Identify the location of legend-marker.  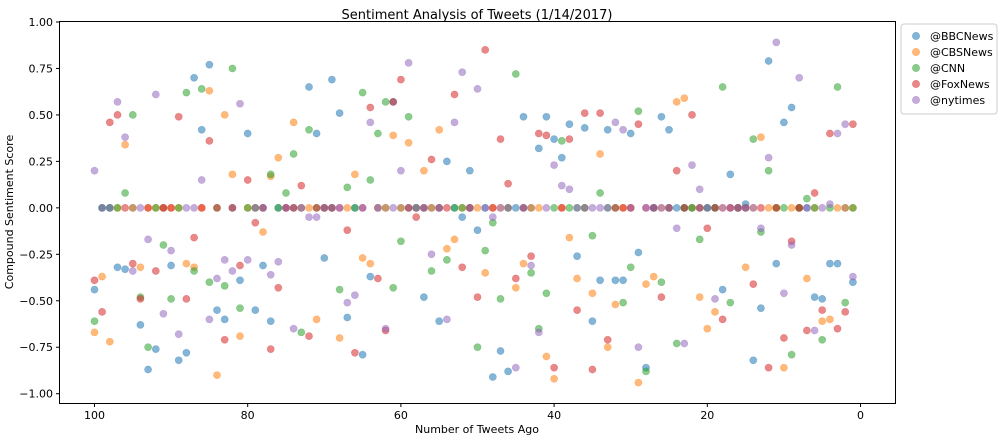
(916, 68).